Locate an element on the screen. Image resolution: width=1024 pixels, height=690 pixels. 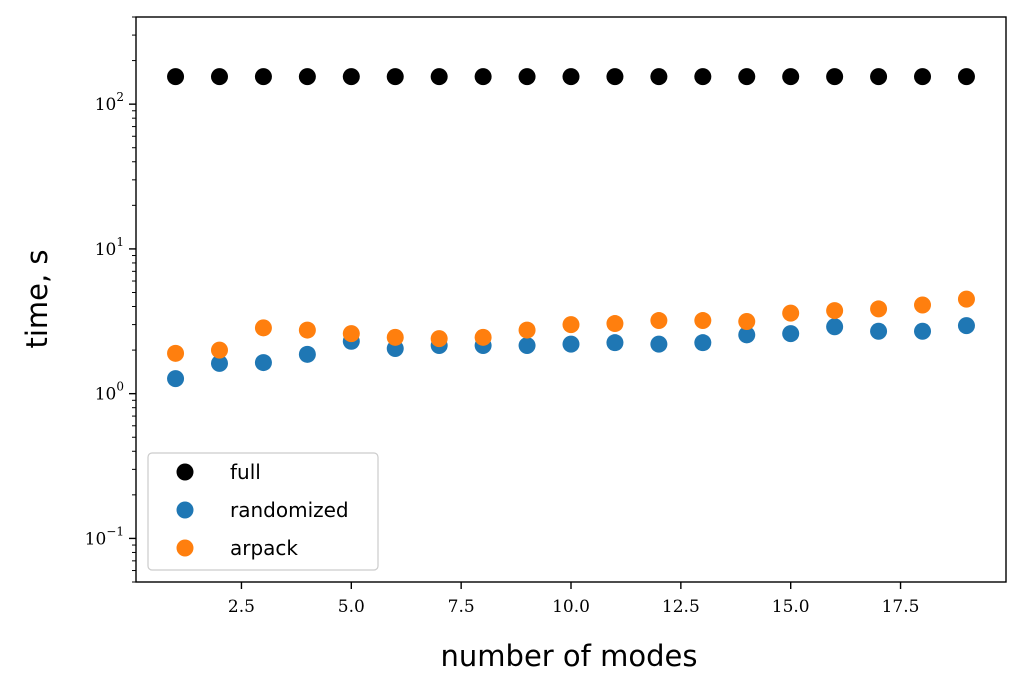
x-tick-label: 15.0 is located at coordinates (791, 607).